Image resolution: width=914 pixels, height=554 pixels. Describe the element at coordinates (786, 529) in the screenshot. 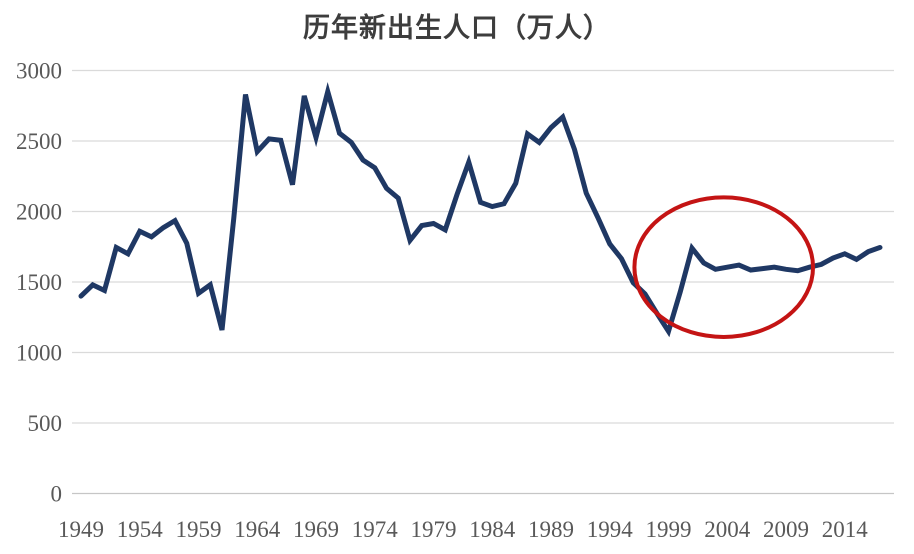

I see `x-axis-tick-label: 2009` at that location.